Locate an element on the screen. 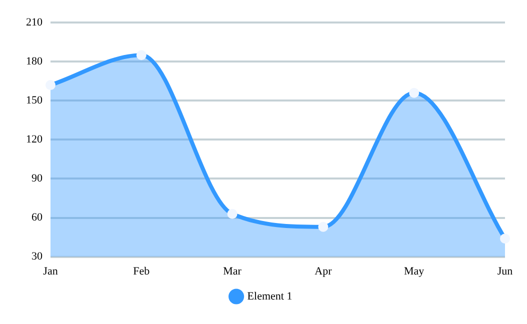 The image size is (527, 324). y-tick-label: 90 is located at coordinates (37, 178).